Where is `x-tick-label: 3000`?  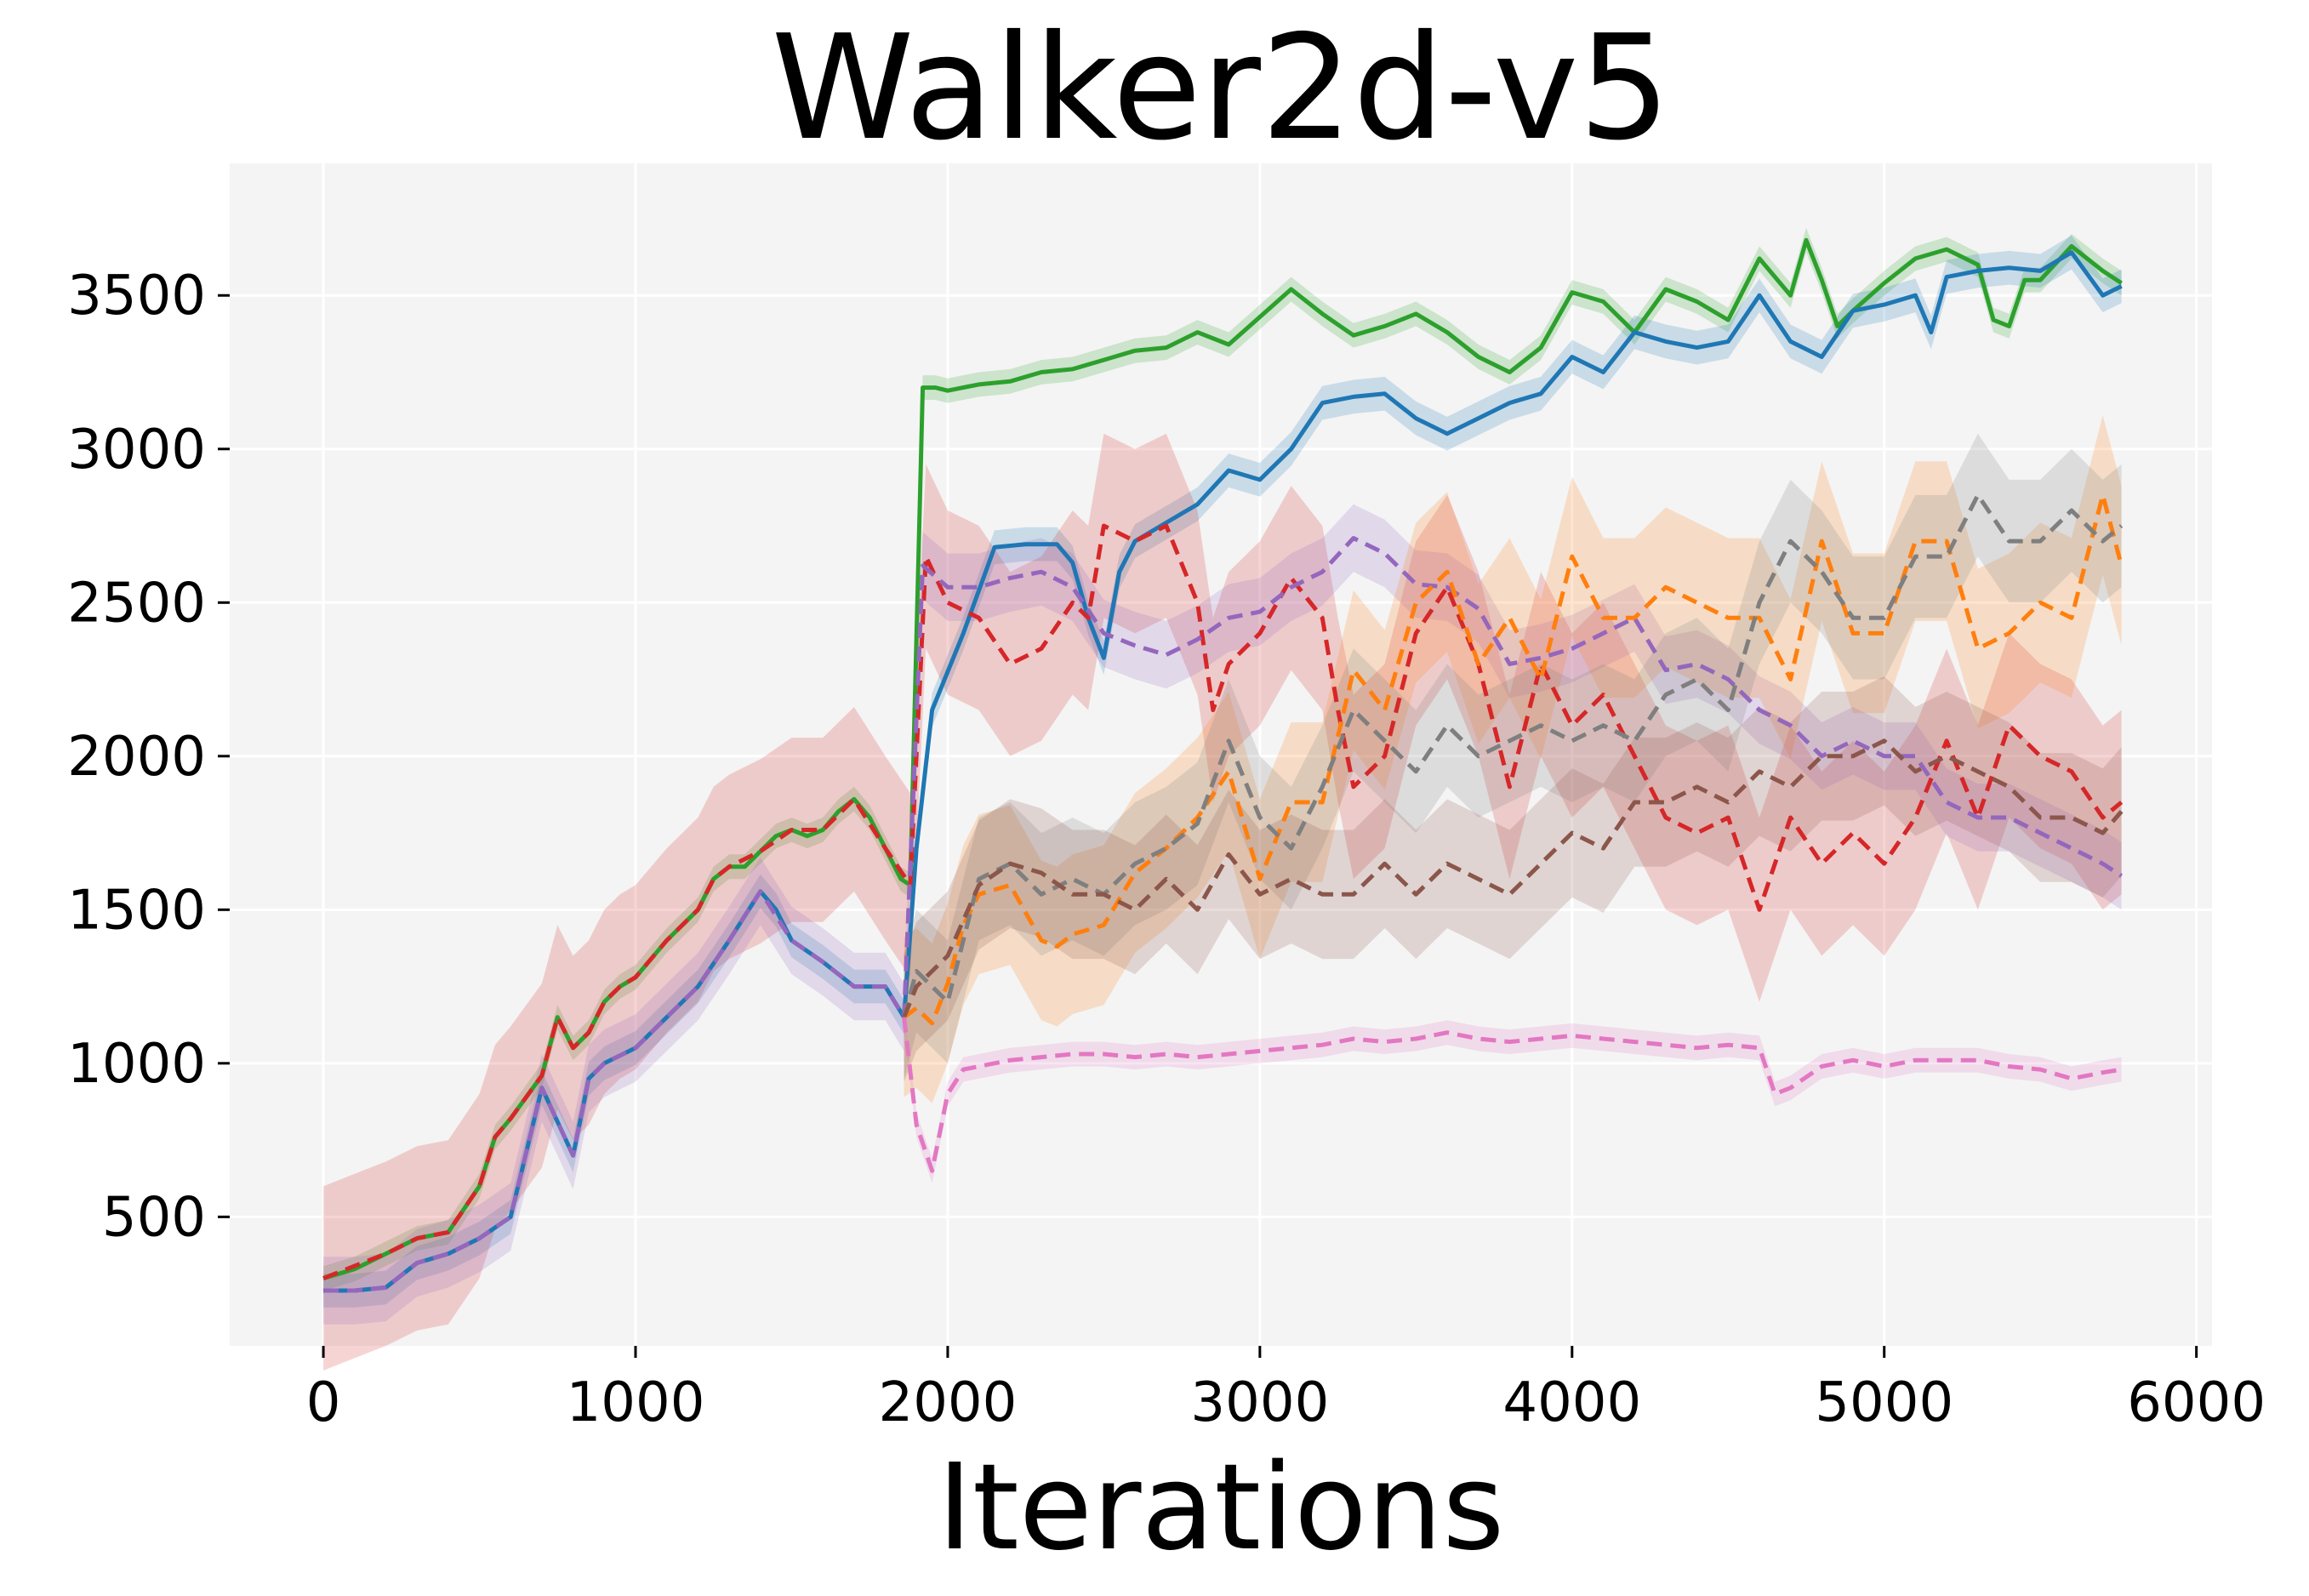
x-tick-label: 3000 is located at coordinates (1259, 1403).